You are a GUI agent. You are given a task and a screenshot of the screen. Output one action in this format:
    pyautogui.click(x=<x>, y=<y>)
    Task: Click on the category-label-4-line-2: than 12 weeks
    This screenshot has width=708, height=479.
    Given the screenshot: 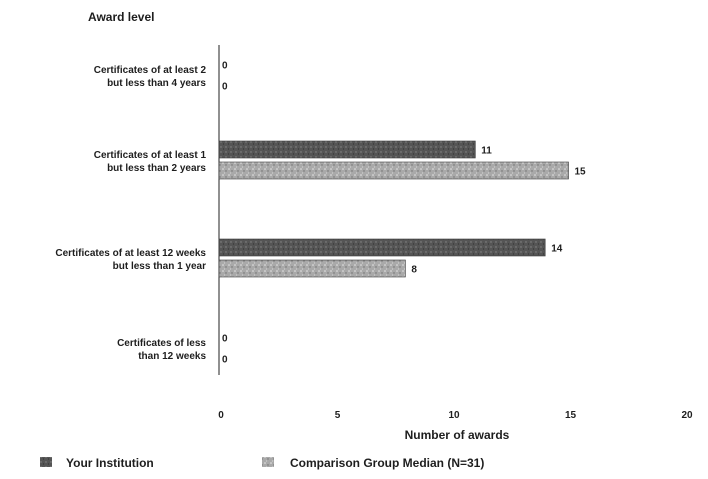 What is the action you would take?
    pyautogui.click(x=172, y=356)
    